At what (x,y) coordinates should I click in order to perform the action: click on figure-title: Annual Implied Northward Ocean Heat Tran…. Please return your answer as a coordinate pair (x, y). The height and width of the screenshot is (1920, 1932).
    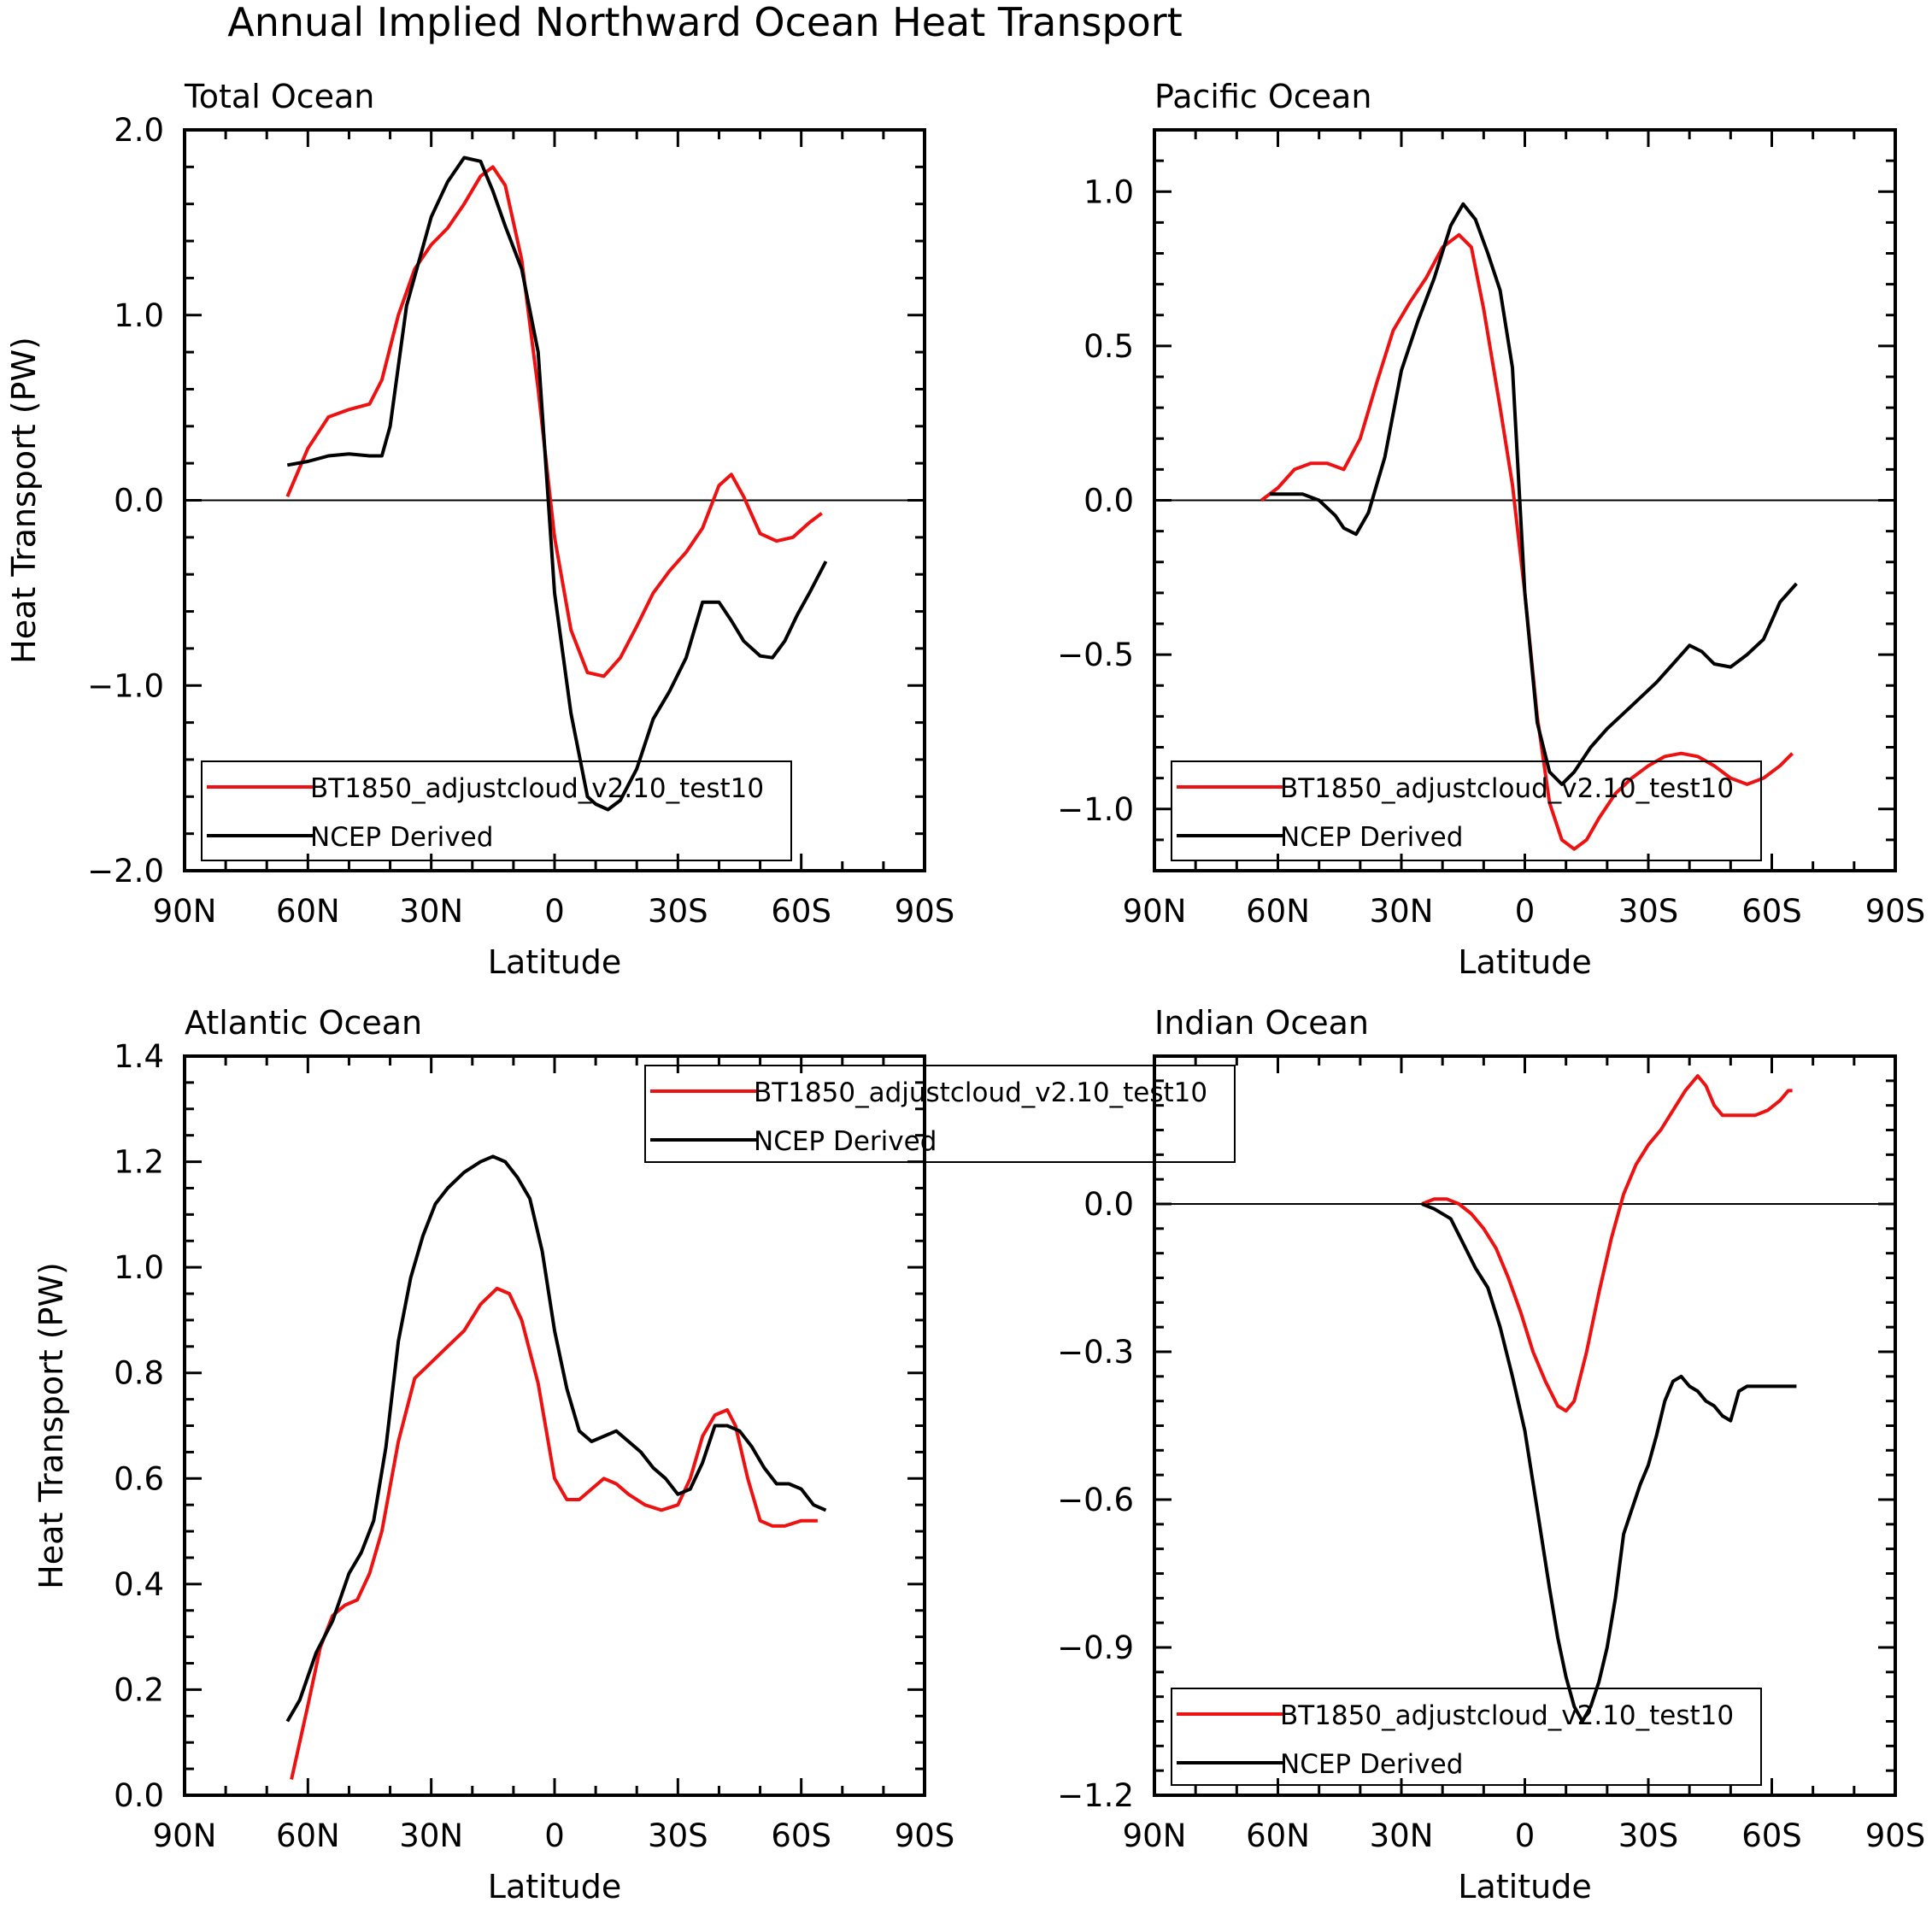
    Looking at the image, I should click on (705, 23).